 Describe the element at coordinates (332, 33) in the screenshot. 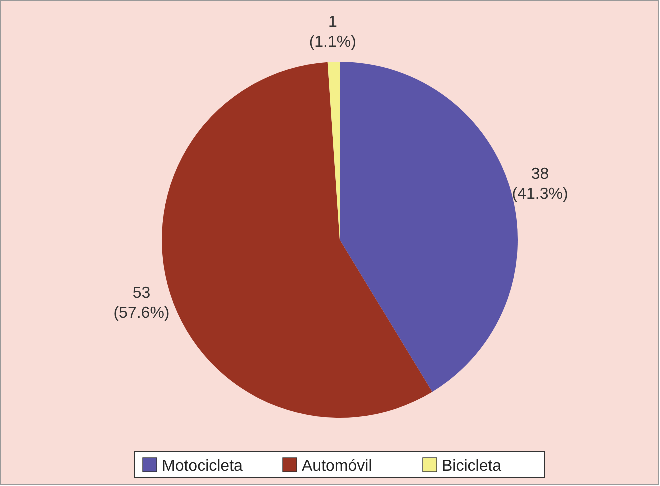

I see `data-label: 1 (1.1%)` at that location.